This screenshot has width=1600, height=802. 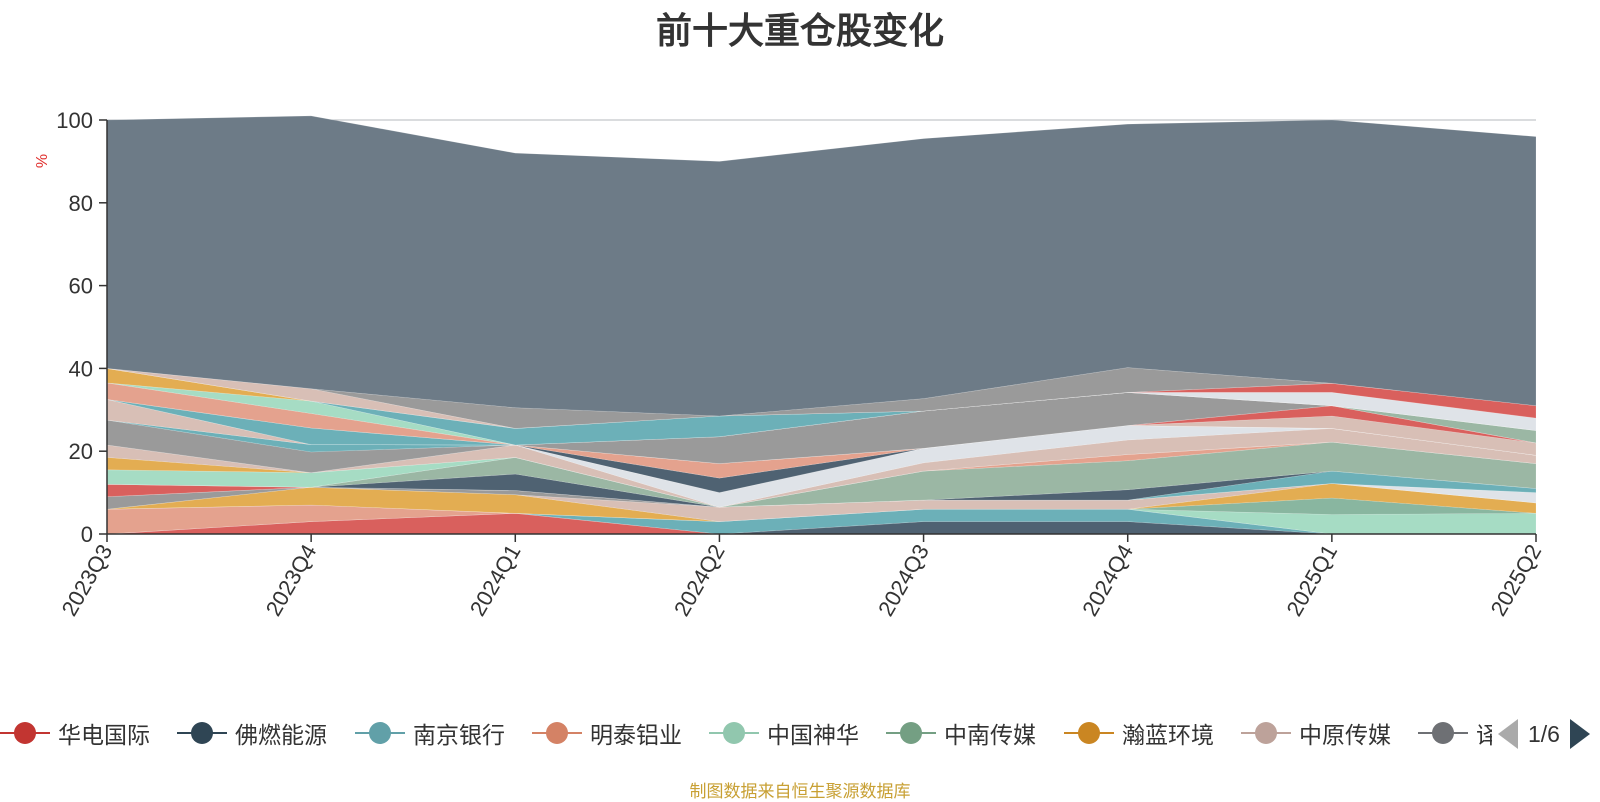 I want to click on x-tick-label-2024Q2: 2024Q2, so click(x=699, y=580).